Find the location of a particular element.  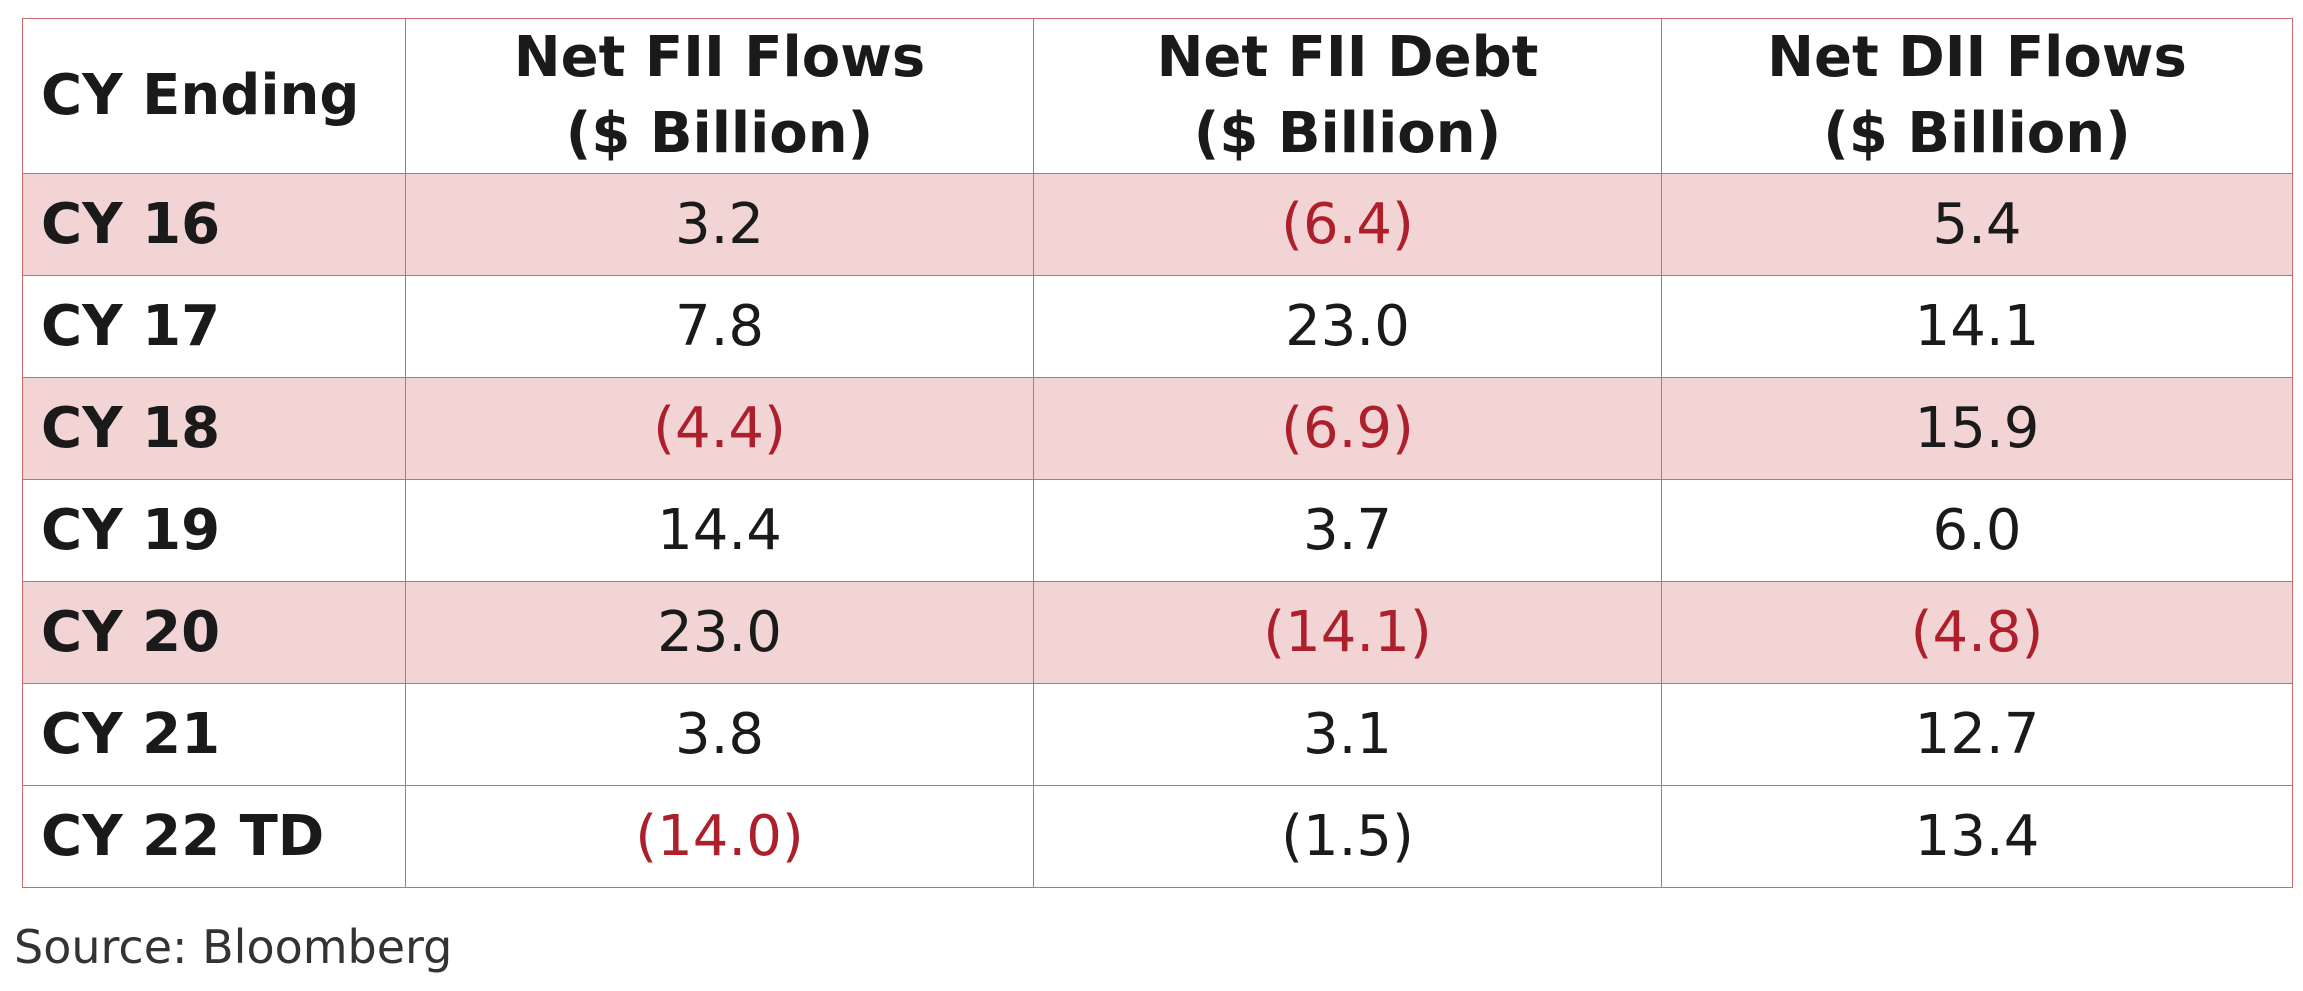

header-net-fii-flows: Net FII Flows ($ Billion) is located at coordinates (719, 96).